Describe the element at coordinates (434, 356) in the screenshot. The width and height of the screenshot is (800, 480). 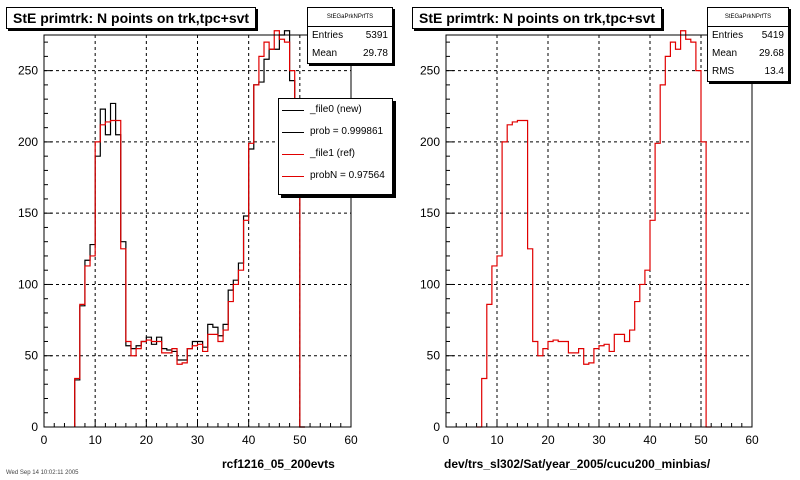
I see `right-ytick-label: 50` at that location.